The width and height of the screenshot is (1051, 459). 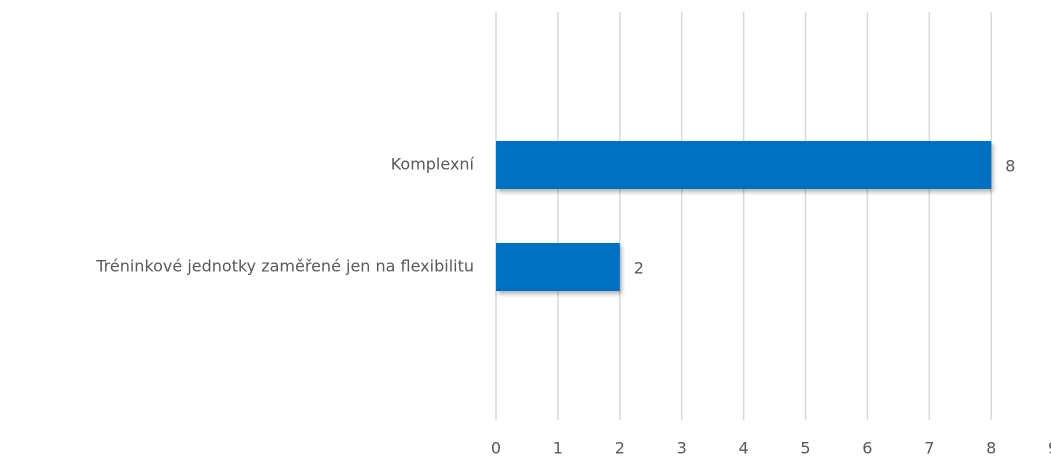 What do you see at coordinates (991, 448) in the screenshot?
I see `x-tick-label: 8` at bounding box center [991, 448].